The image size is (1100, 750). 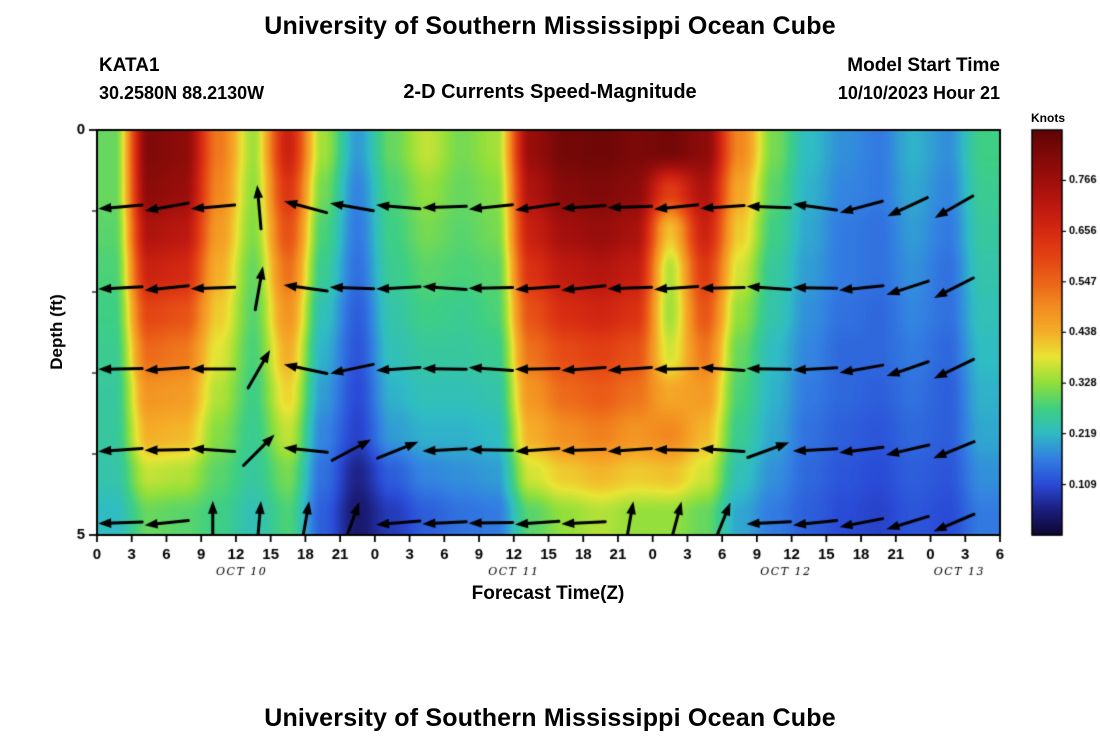 What do you see at coordinates (923, 65) in the screenshot?
I see `model-start-label: Model Start Time` at bounding box center [923, 65].